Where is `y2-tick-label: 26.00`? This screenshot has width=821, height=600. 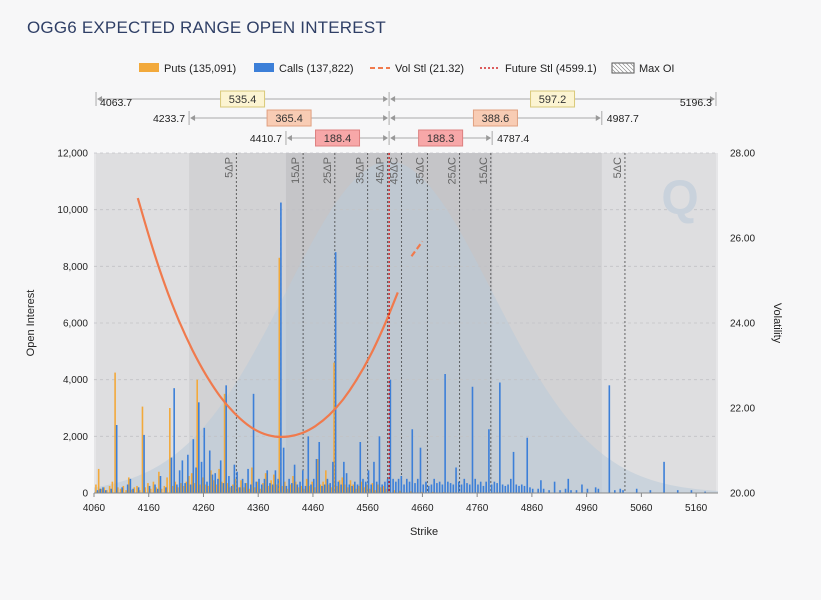
y2-tick-label: 26.00 is located at coordinates (742, 239).